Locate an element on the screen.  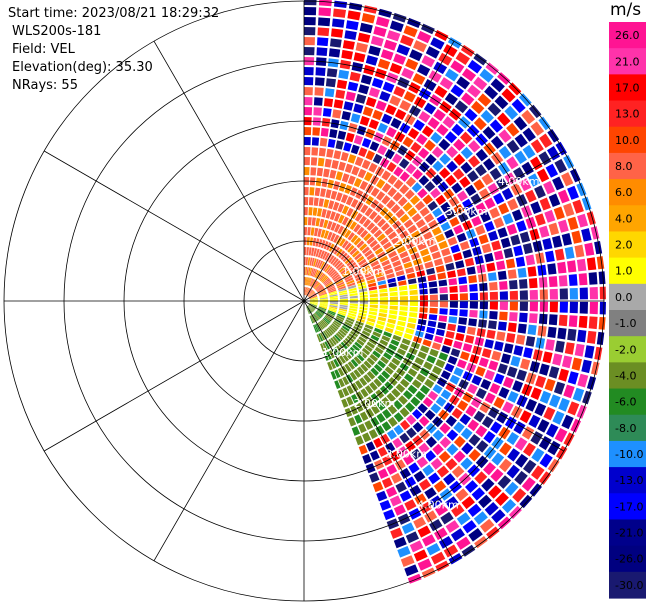
colorbar-tick-label: -17.0 is located at coordinates (629, 506).